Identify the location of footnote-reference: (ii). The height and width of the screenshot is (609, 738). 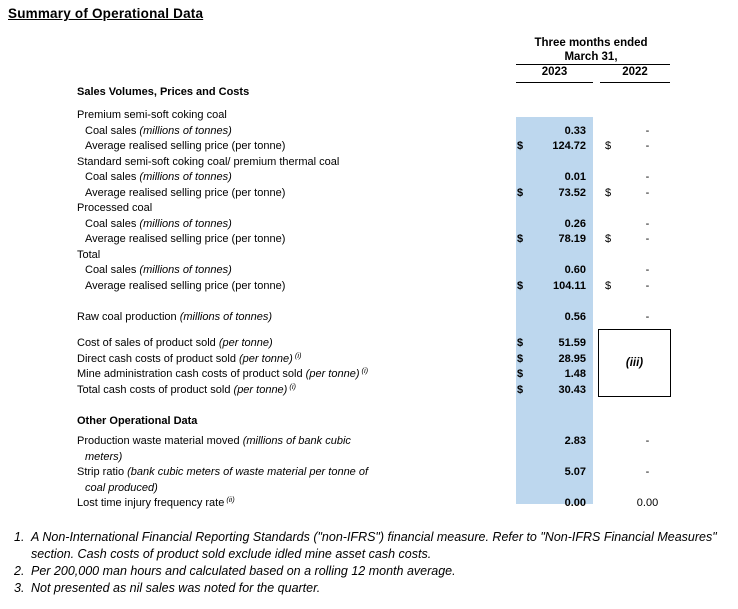
(230, 499).